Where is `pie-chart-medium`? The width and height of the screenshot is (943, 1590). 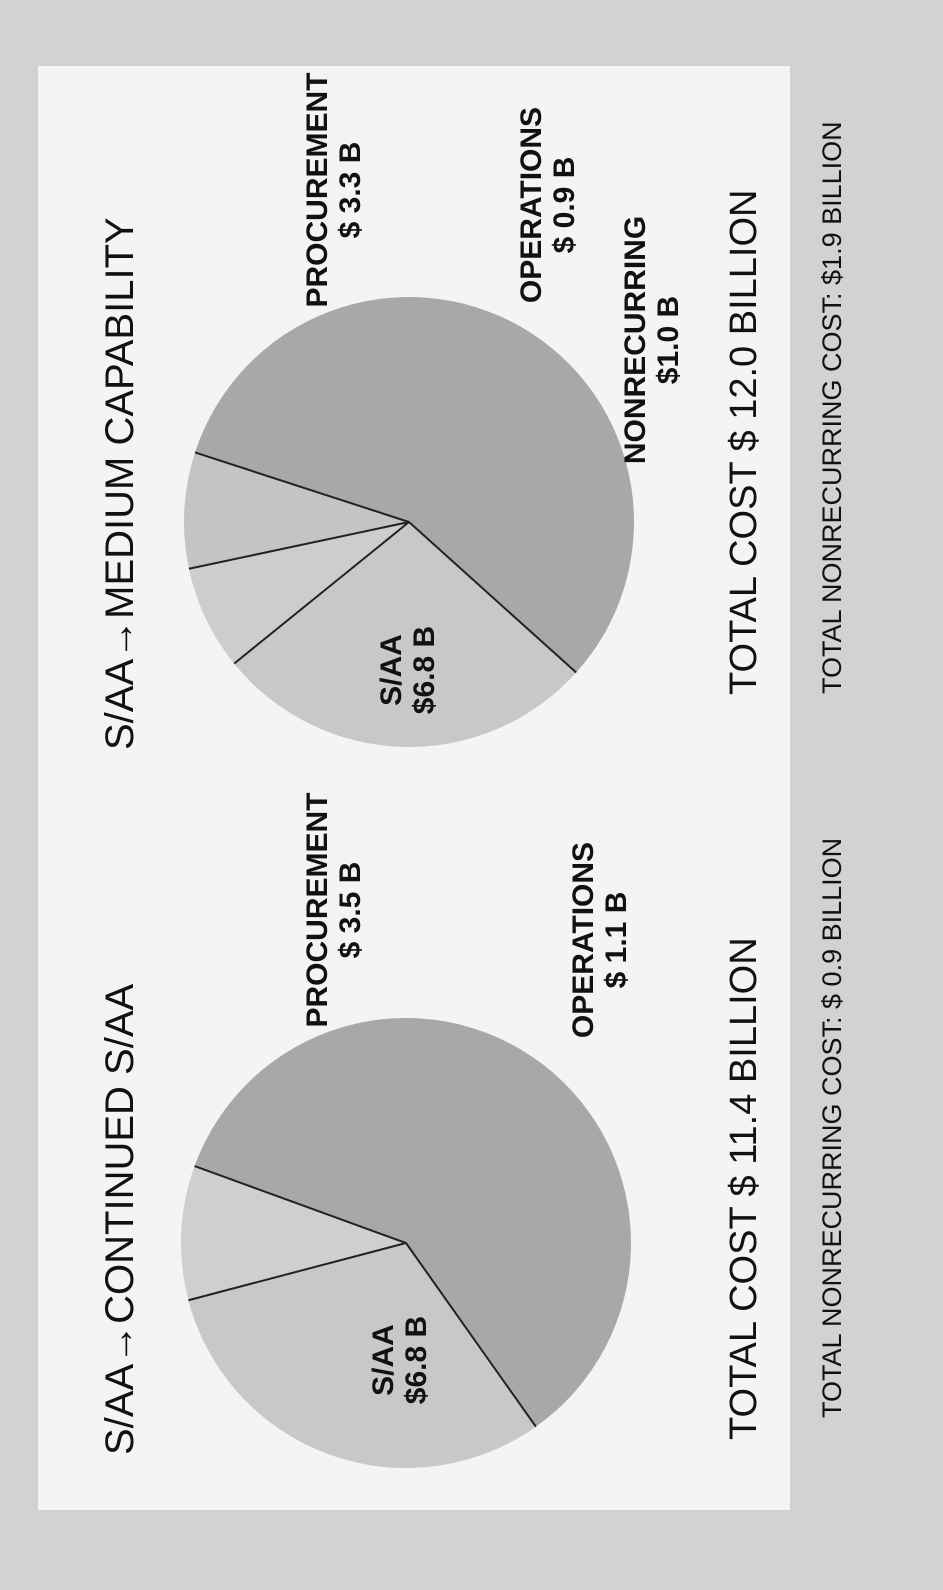
pie-chart-medium is located at coordinates (409, 522).